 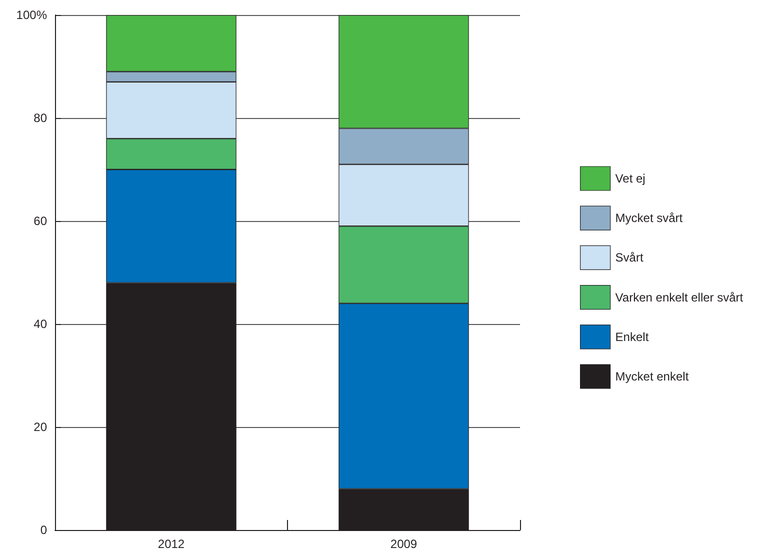 I want to click on legend-label: Mycket enkelt, so click(x=652, y=377).